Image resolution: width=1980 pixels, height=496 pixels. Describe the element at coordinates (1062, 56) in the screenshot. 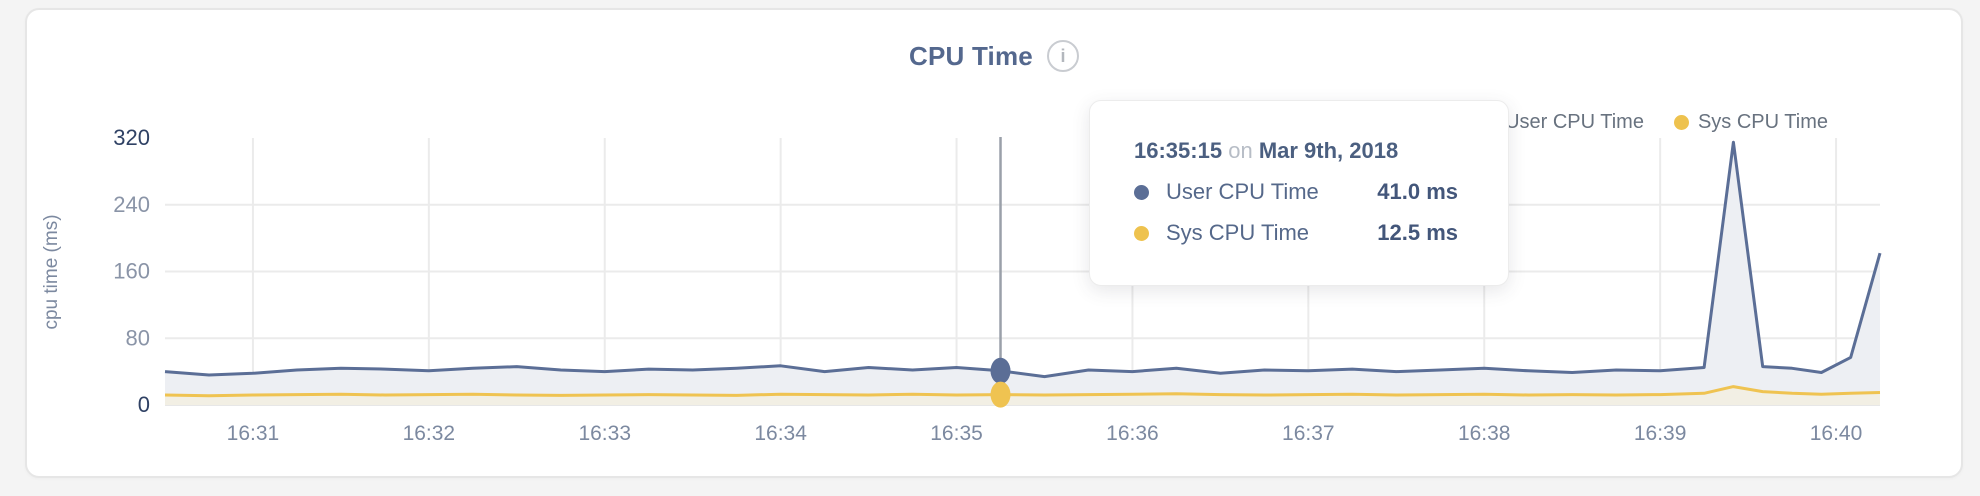

I see `info-icon: i` at that location.